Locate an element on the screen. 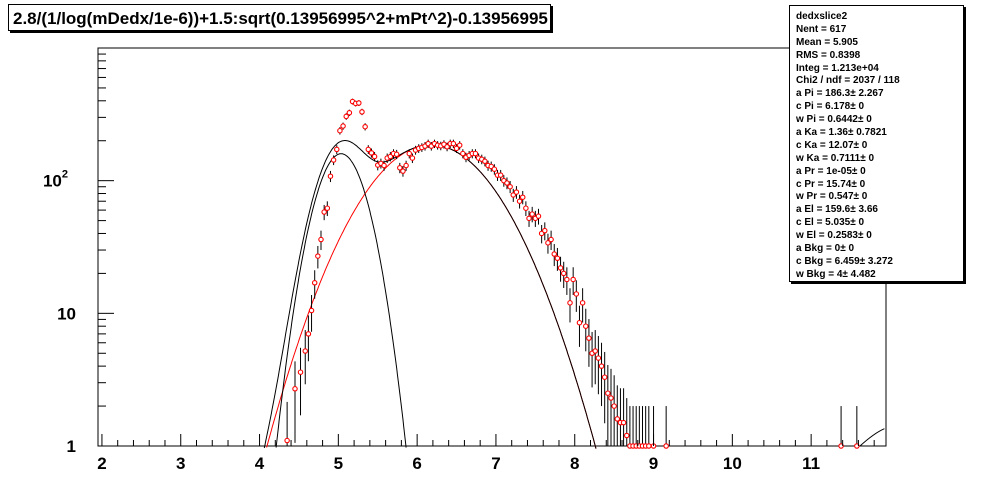 The width and height of the screenshot is (986, 497). stats-row: w Pr = 0.547± 0 is located at coordinates (832, 197).